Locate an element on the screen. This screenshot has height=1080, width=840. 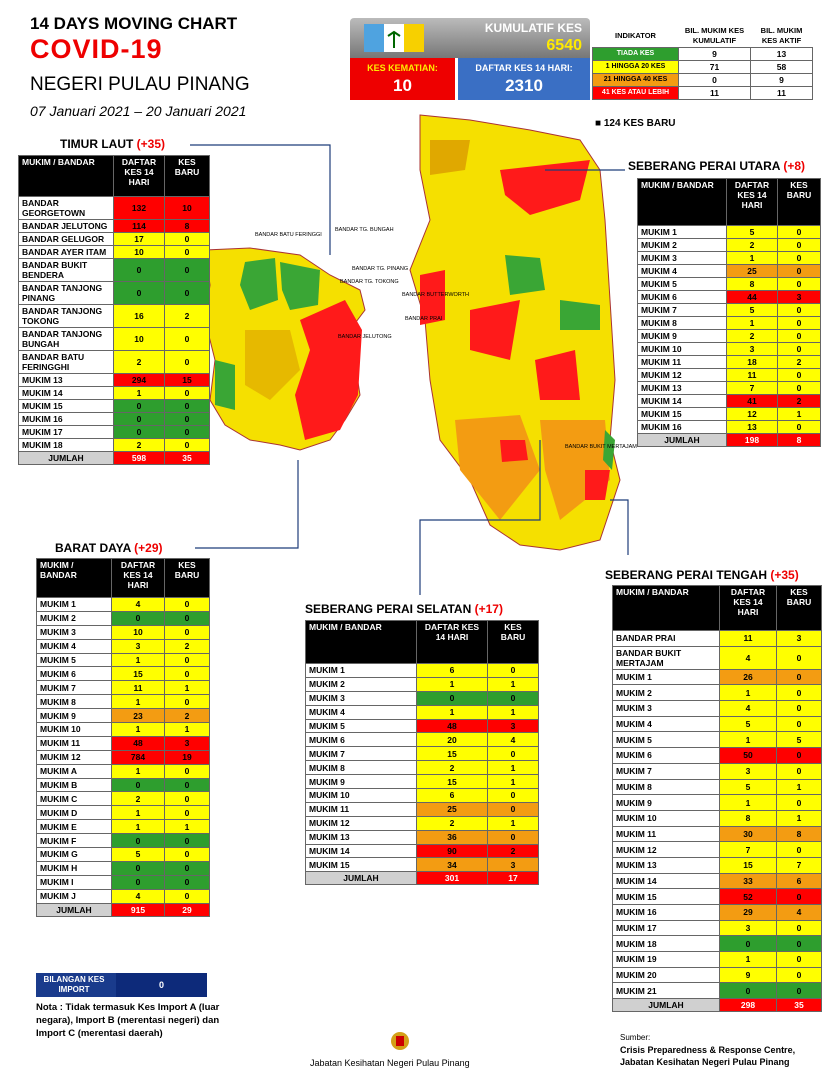
data-row: MUKIM 14 33 6 is located at coordinates (717, 881).